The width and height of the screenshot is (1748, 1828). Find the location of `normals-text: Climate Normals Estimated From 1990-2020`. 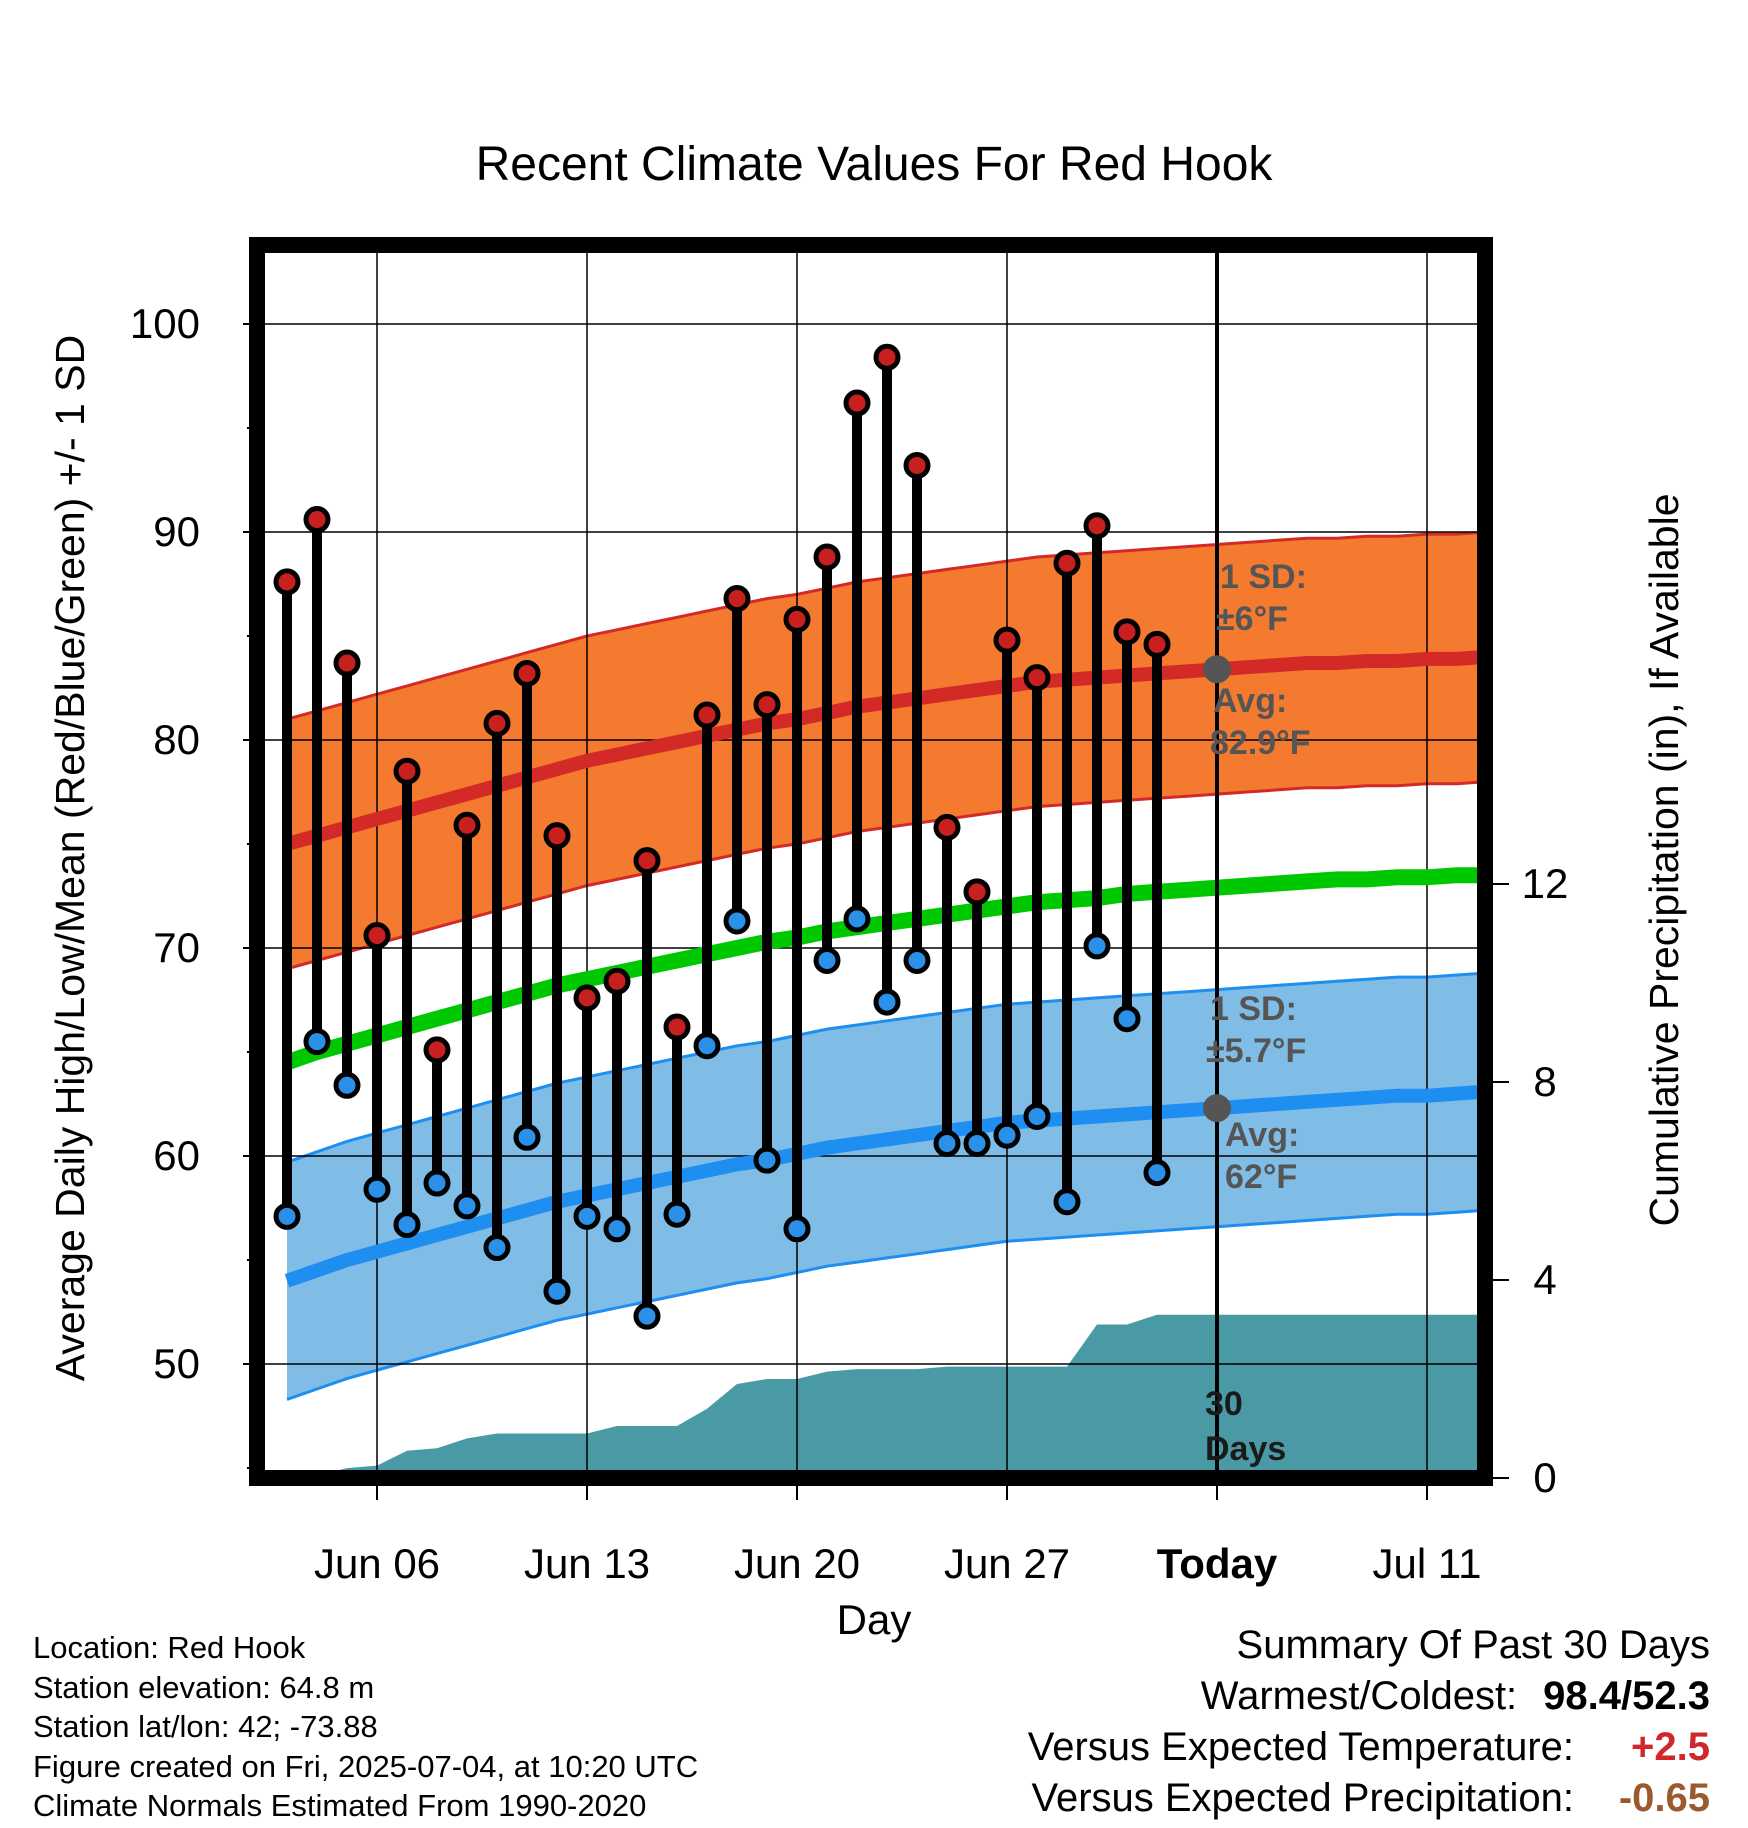

normals-text: Climate Normals Estimated From 1990-2020 is located at coordinates (340, 1805).